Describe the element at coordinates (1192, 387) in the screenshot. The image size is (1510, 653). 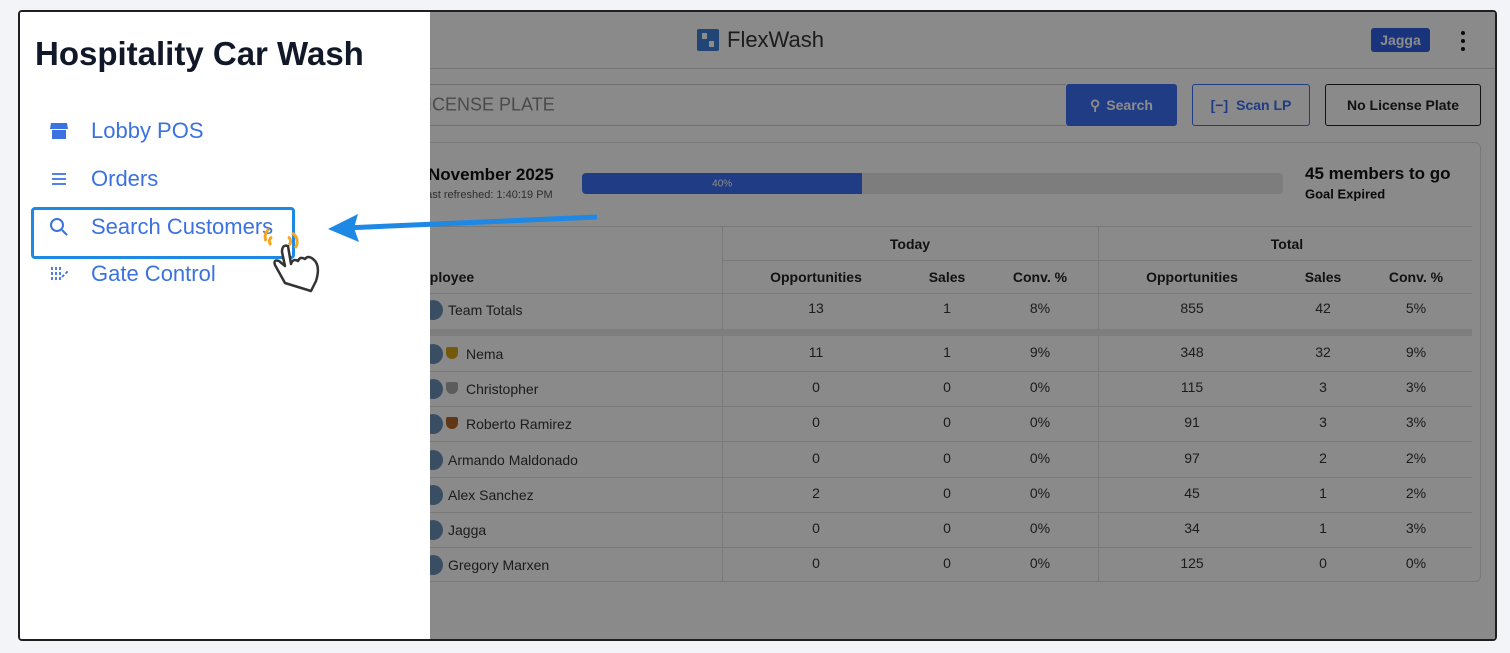
I see `table-cell: 115` at that location.